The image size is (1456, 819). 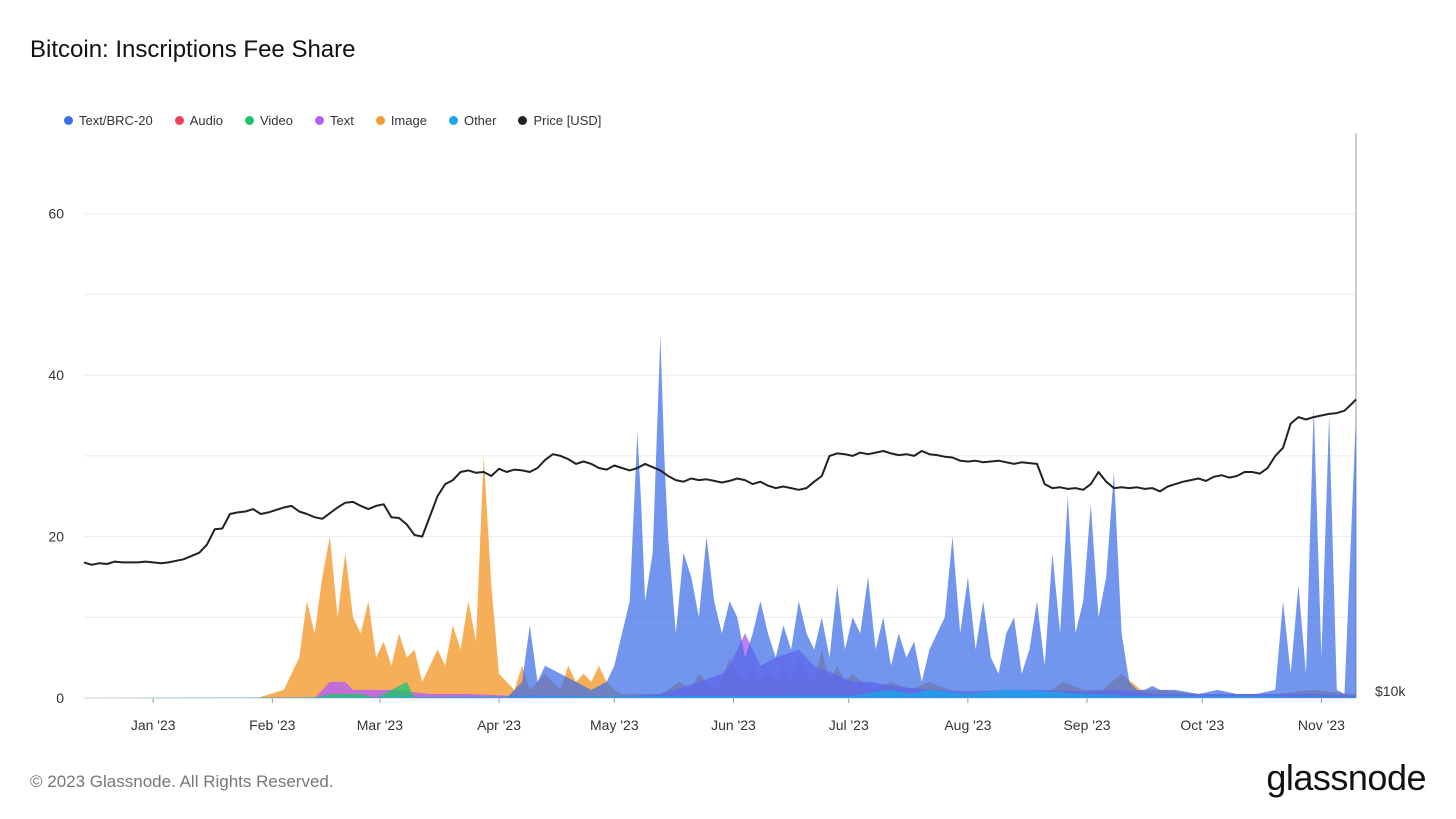 I want to click on legend-item: Image, so click(x=401, y=120).